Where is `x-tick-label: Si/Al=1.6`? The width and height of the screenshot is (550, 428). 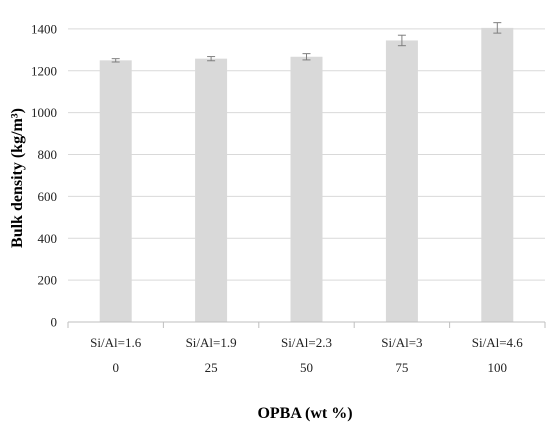 x-tick-label: Si/Al=1.6 is located at coordinates (116, 342).